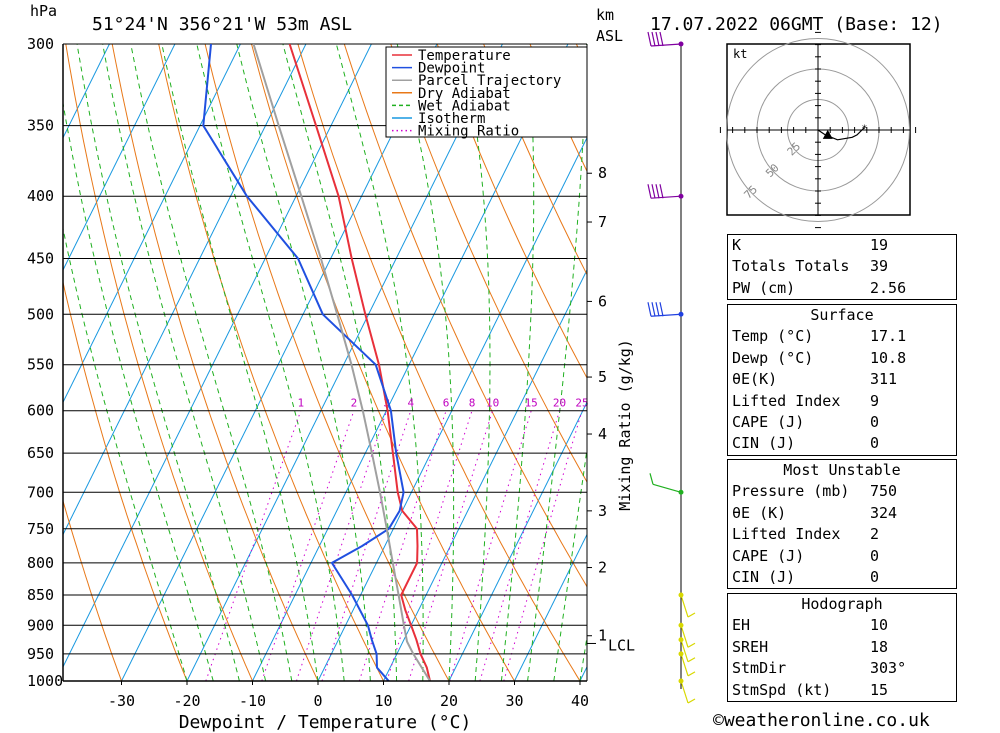 This screenshot has width=1000, height=733. What do you see at coordinates (773, 357) in the screenshot?
I see `row-label: Dewp (°C)` at bounding box center [773, 357].